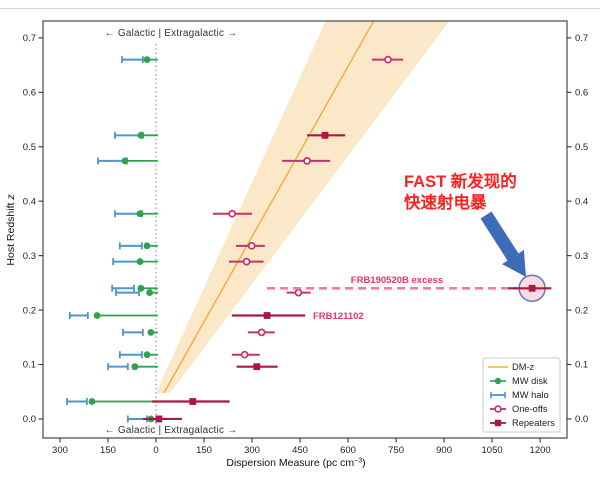 This screenshot has height=484, width=600. I want to click on legend-item: Repeaters, so click(522, 423).